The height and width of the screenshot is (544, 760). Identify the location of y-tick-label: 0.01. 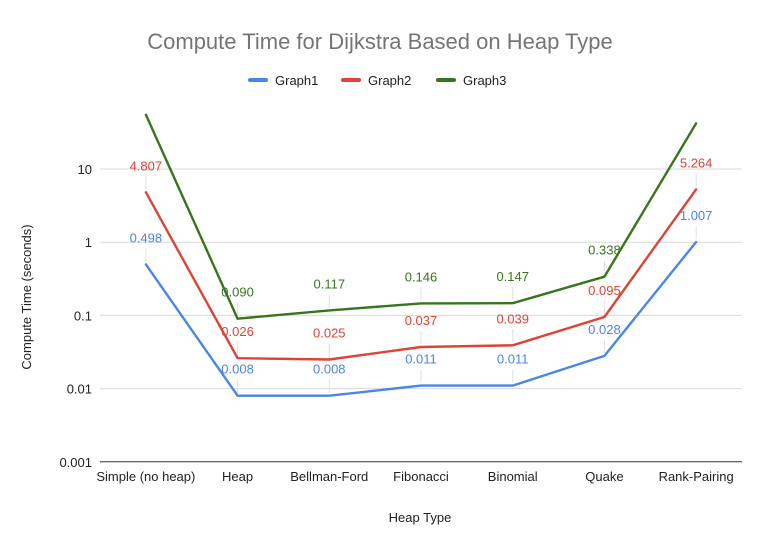
(79, 389).